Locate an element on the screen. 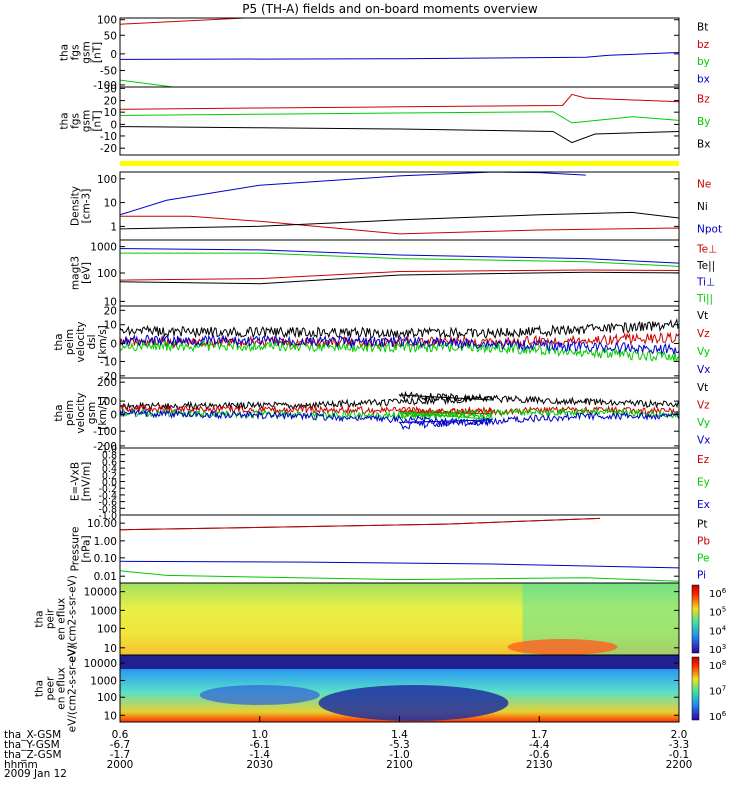 The height and width of the screenshot is (800, 750). colorbar-1: 108 107 106 is located at coordinates (709, 689).